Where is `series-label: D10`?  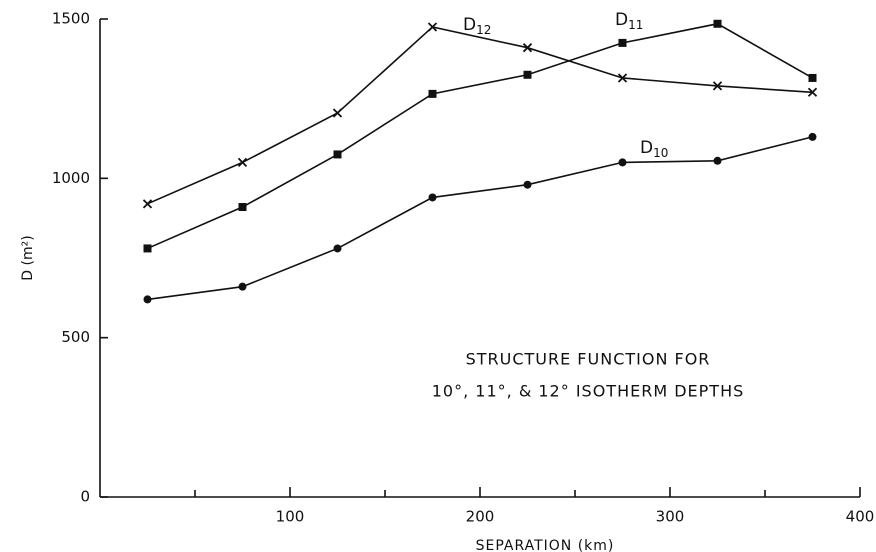
series-label: D10 is located at coordinates (654, 149).